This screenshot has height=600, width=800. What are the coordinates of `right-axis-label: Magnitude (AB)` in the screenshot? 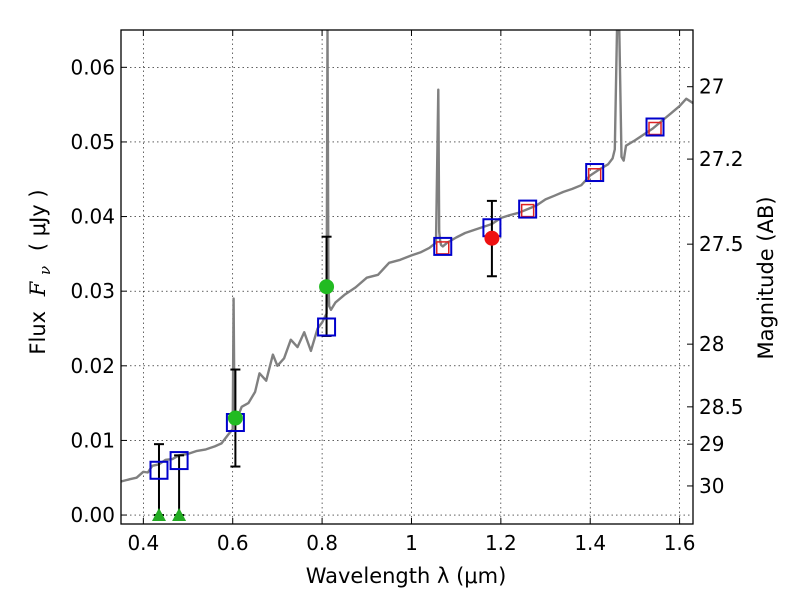 It's located at (766, 277).